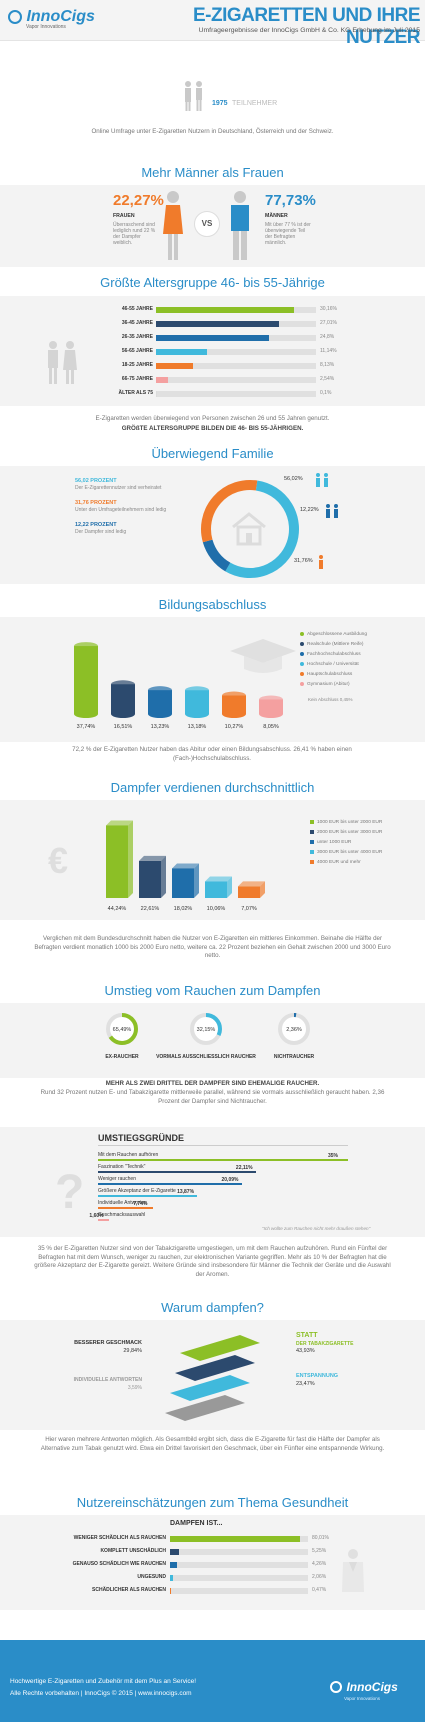 The image size is (425, 1722). I want to click on reason-value-0: 35%, so click(333, 1156).